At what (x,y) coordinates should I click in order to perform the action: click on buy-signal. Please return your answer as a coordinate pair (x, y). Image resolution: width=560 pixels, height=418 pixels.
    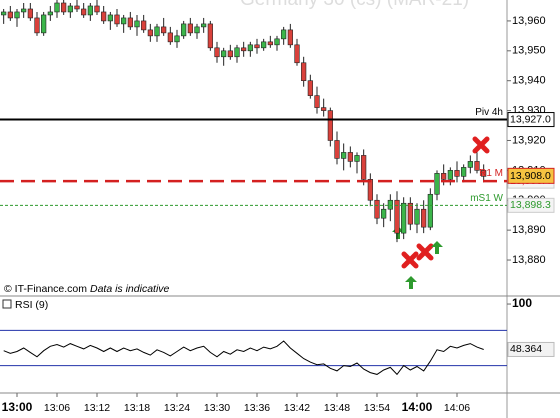
    Looking at the image, I should click on (411, 282).